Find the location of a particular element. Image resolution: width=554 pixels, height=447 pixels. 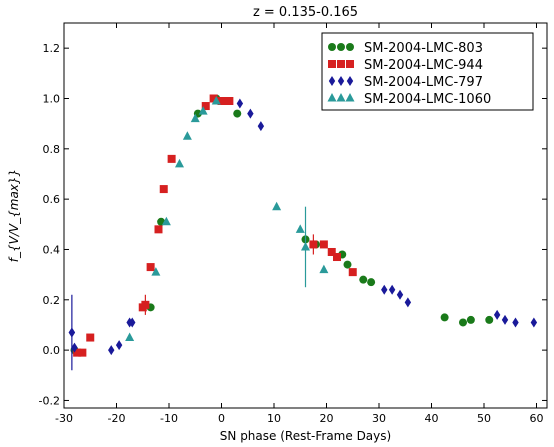

y-tick-label: 0.8 is located at coordinates (52, 149).